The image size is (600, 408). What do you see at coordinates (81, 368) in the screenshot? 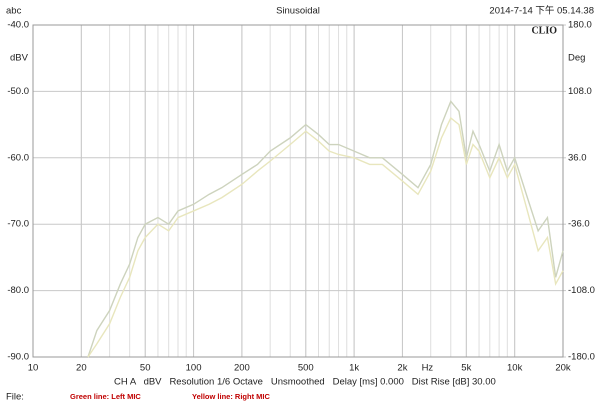
I see `x-tick-label: 20` at bounding box center [81, 368].